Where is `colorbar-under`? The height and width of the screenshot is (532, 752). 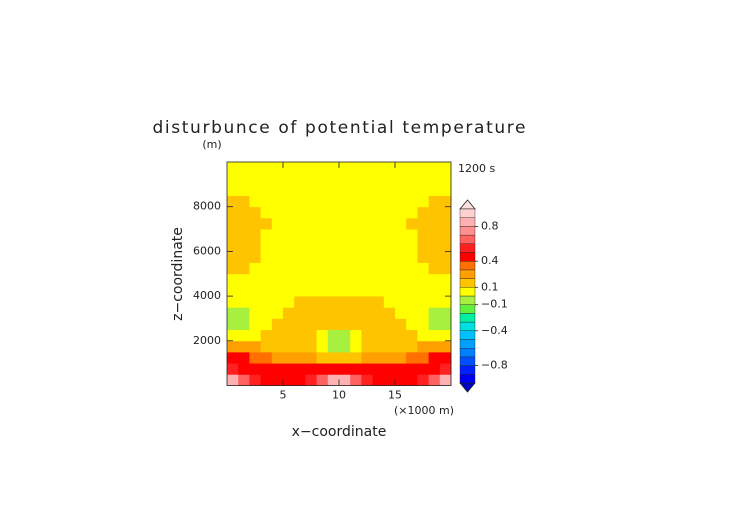 colorbar-under is located at coordinates (467, 387).